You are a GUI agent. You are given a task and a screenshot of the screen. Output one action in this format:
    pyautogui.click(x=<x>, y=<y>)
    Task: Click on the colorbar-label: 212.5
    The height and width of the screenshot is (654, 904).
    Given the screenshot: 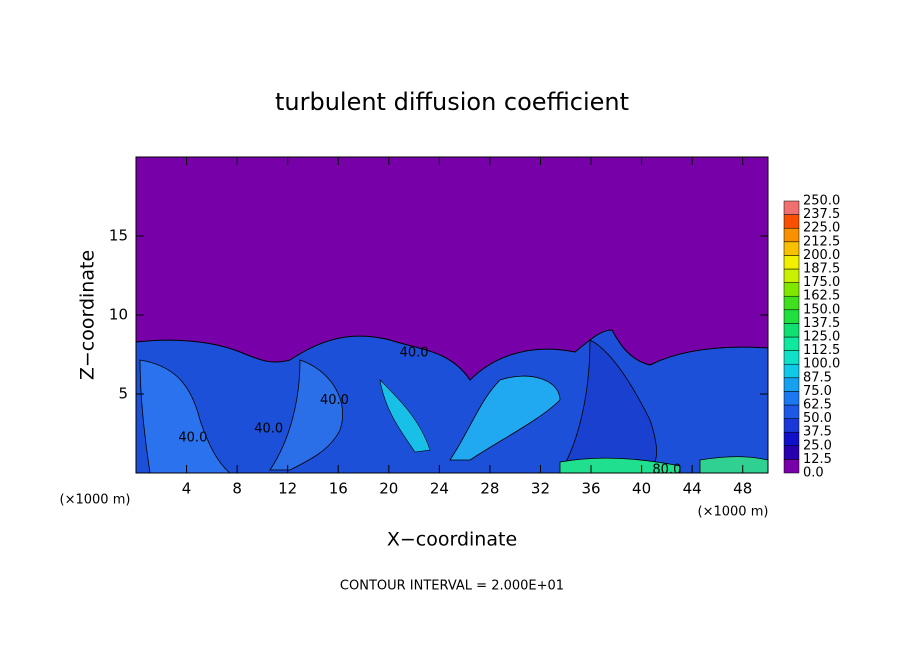 What is the action you would take?
    pyautogui.click(x=821, y=241)
    